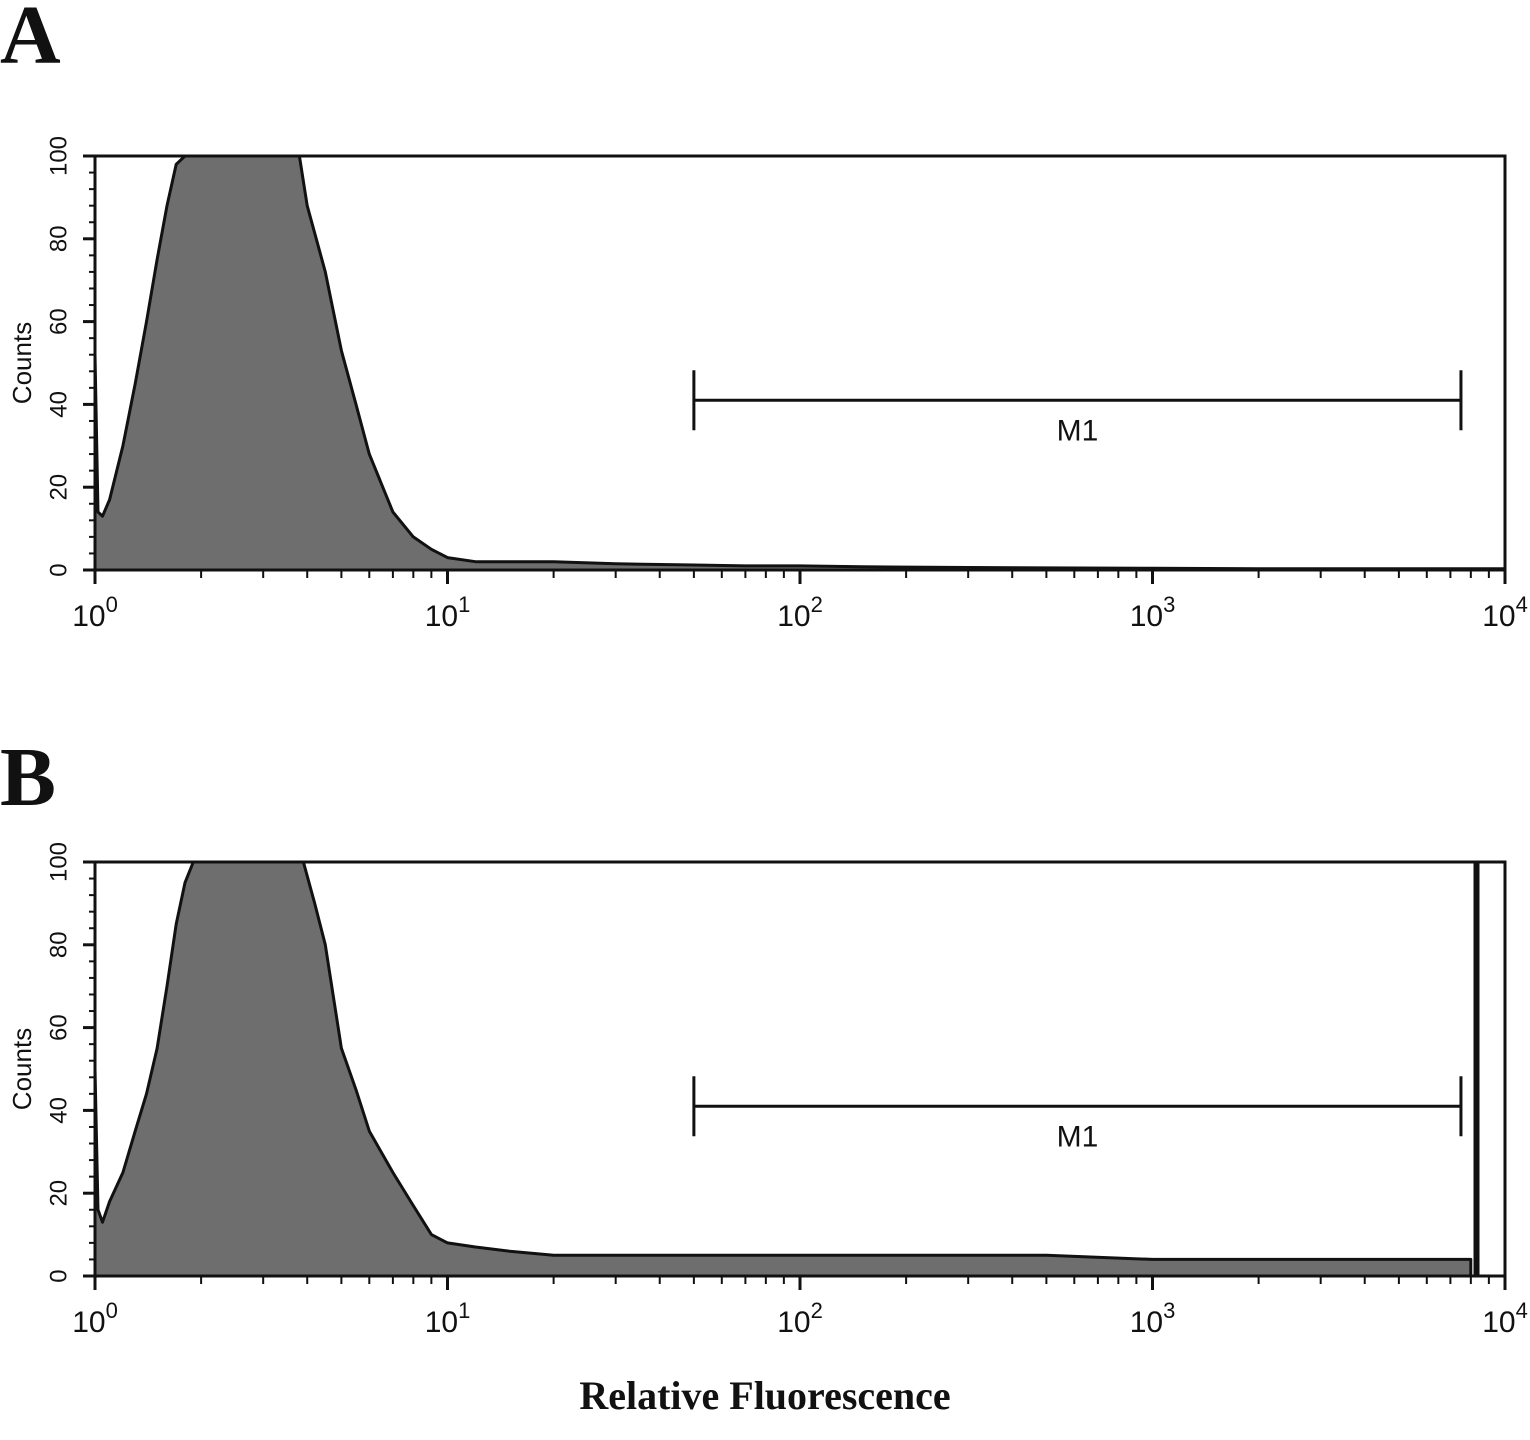  What do you see at coordinates (30, 41) in the screenshot?
I see `panel-a-label: A` at bounding box center [30, 41].